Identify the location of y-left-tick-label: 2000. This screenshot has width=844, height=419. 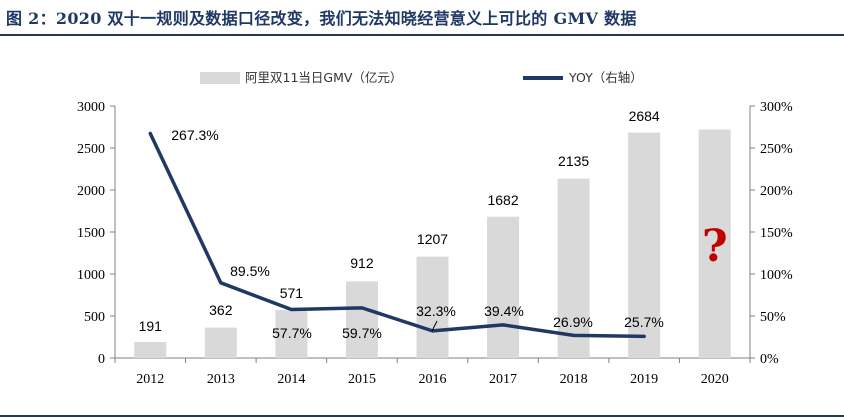
(91, 191).